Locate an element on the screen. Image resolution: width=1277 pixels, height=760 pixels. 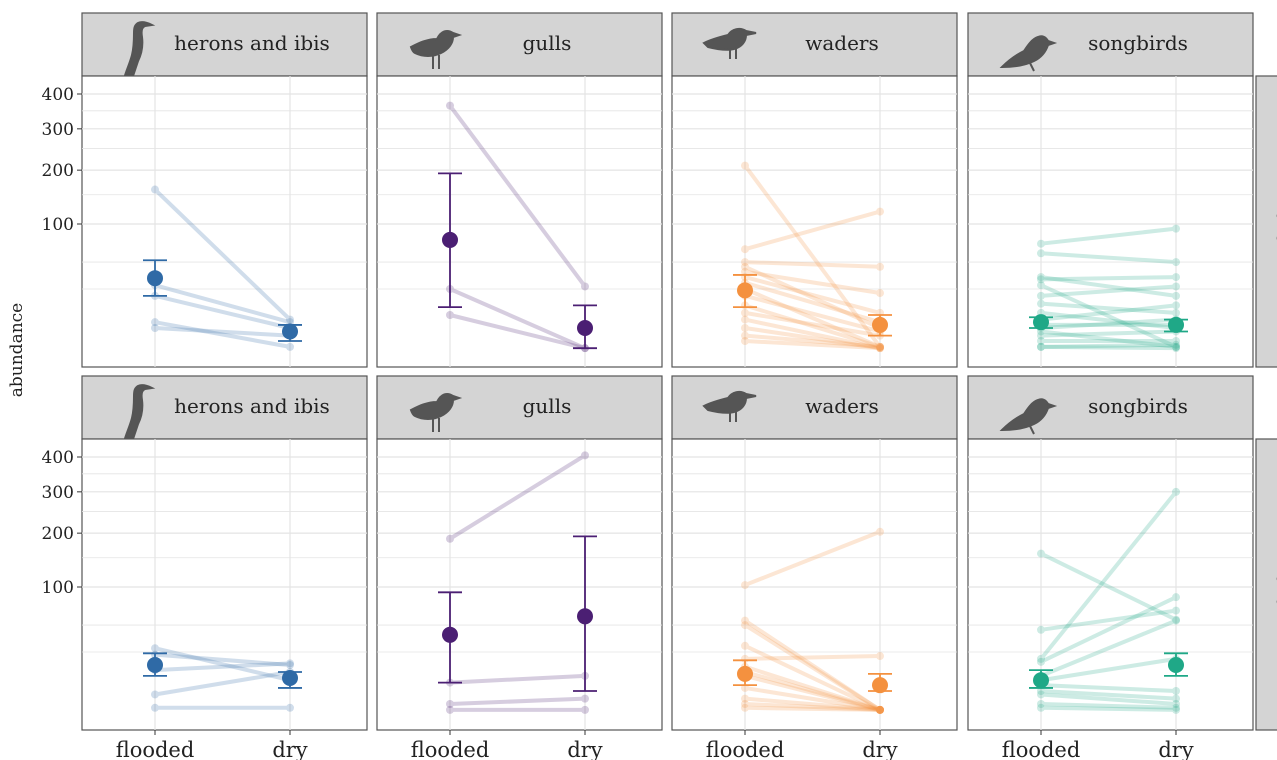
panel-2015-waders: waders is located at coordinates (814, 190).